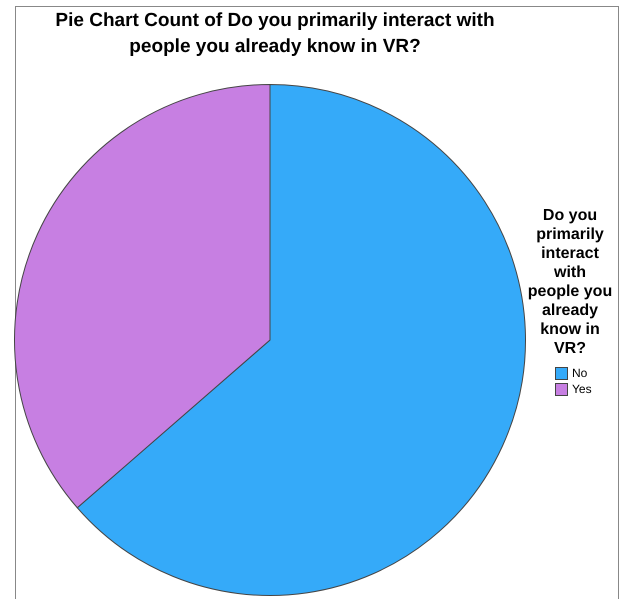 This screenshot has height=599, width=635. Describe the element at coordinates (582, 389) in the screenshot. I see `legend-label: Yes` at that location.